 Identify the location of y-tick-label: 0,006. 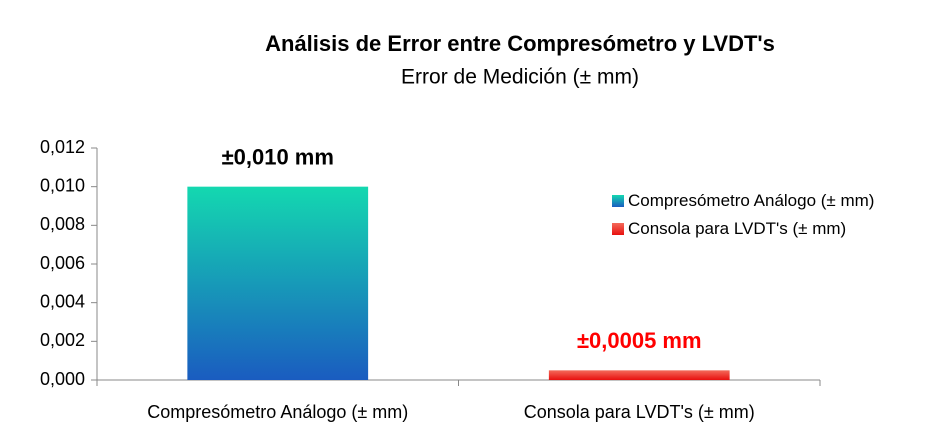
(62, 263).